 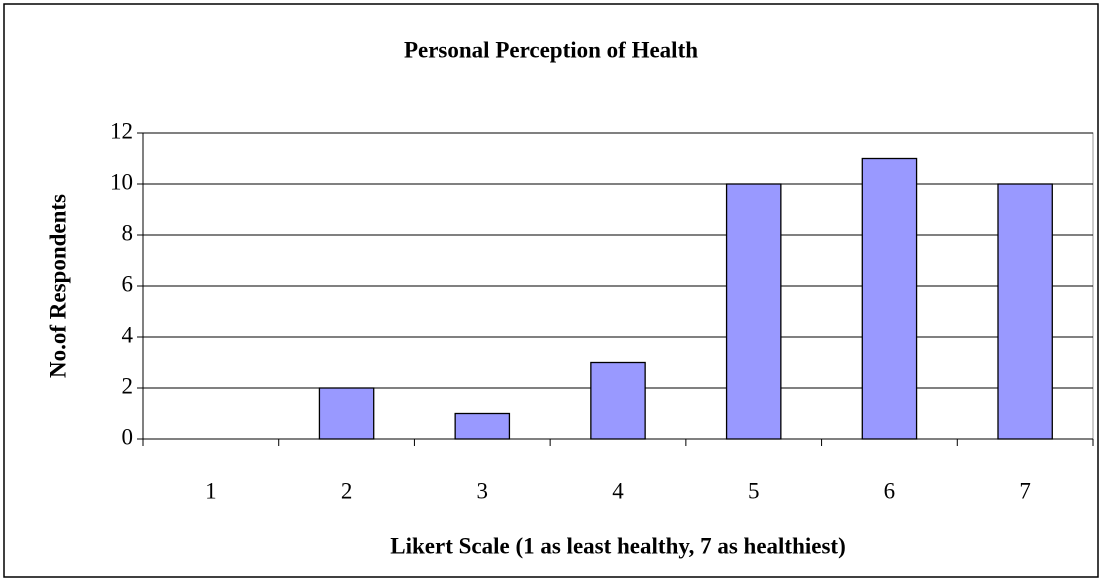 What do you see at coordinates (618, 490) in the screenshot?
I see `x-tick-label: 4` at bounding box center [618, 490].